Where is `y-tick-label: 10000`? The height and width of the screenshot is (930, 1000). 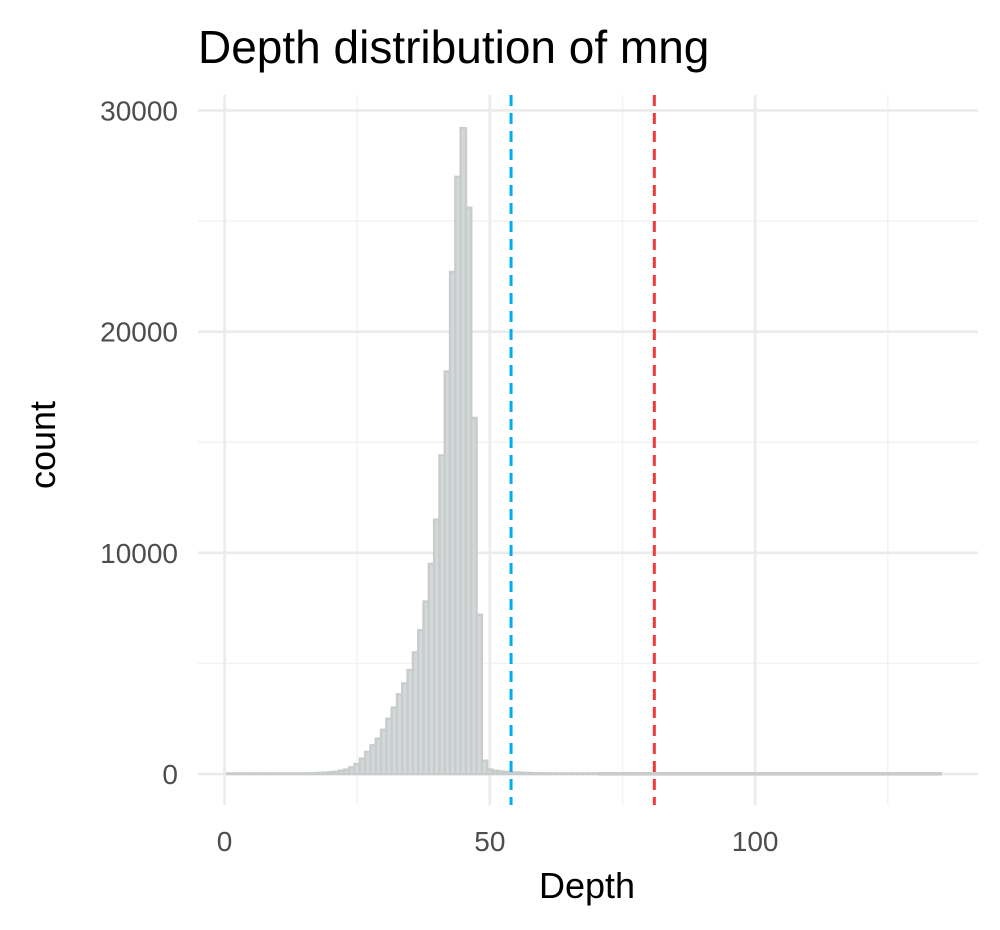
y-tick-label: 10000 is located at coordinates (139, 553).